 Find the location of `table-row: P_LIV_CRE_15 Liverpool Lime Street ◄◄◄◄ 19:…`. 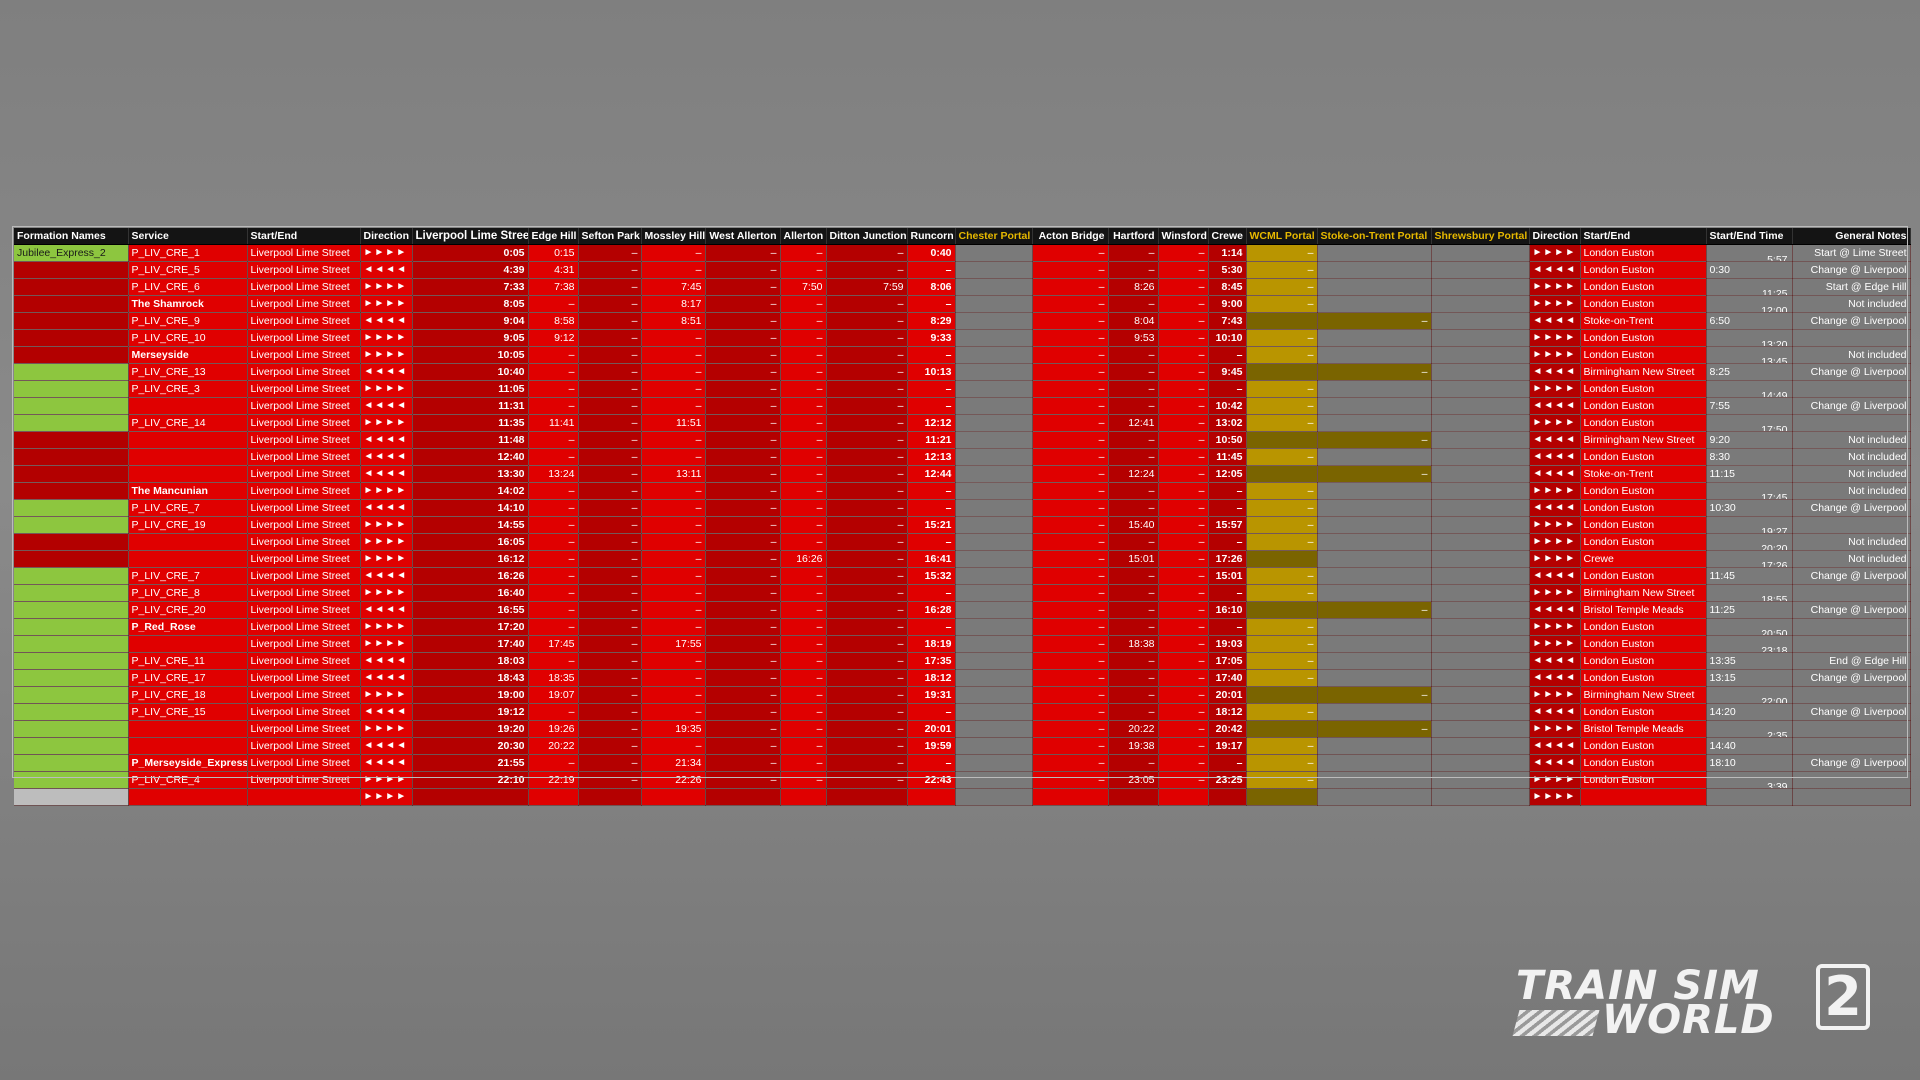

table-row: P_LIV_CRE_15 Liverpool Lime Street ◄◄◄◄ 19:… is located at coordinates (962, 712).